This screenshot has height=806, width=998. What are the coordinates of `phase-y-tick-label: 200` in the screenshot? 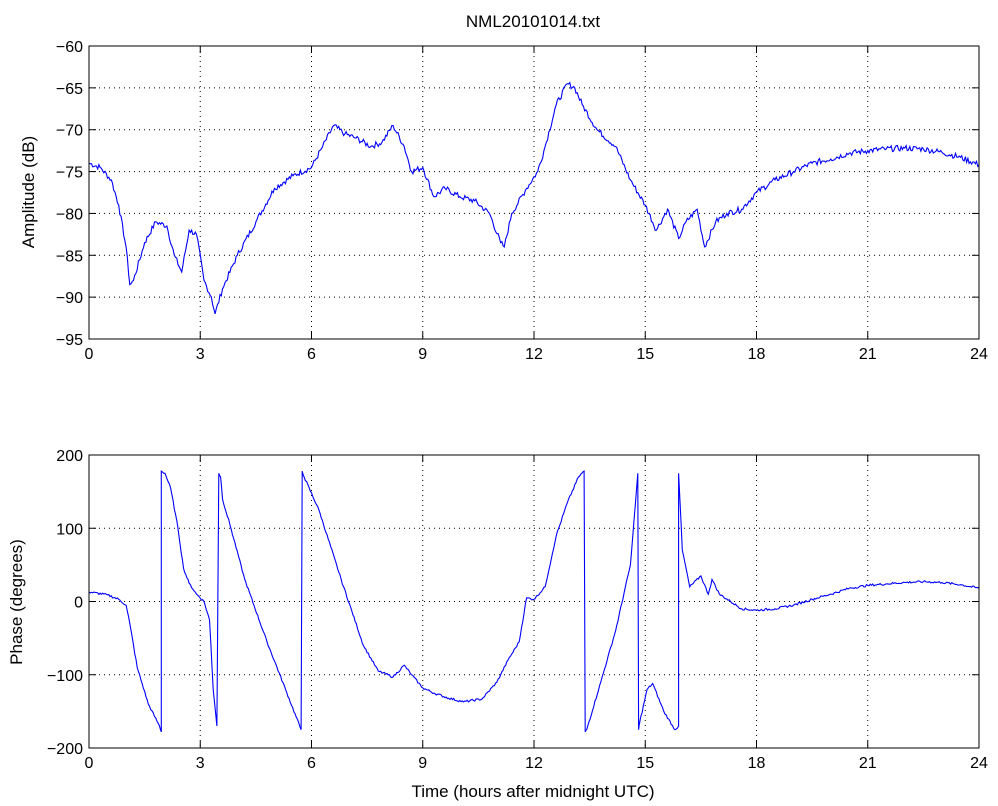 It's located at (69, 456).